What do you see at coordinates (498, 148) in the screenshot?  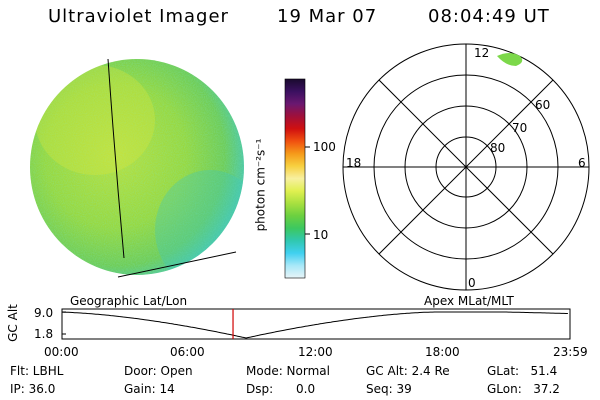 I see `mlat-label-80: 80` at bounding box center [498, 148].